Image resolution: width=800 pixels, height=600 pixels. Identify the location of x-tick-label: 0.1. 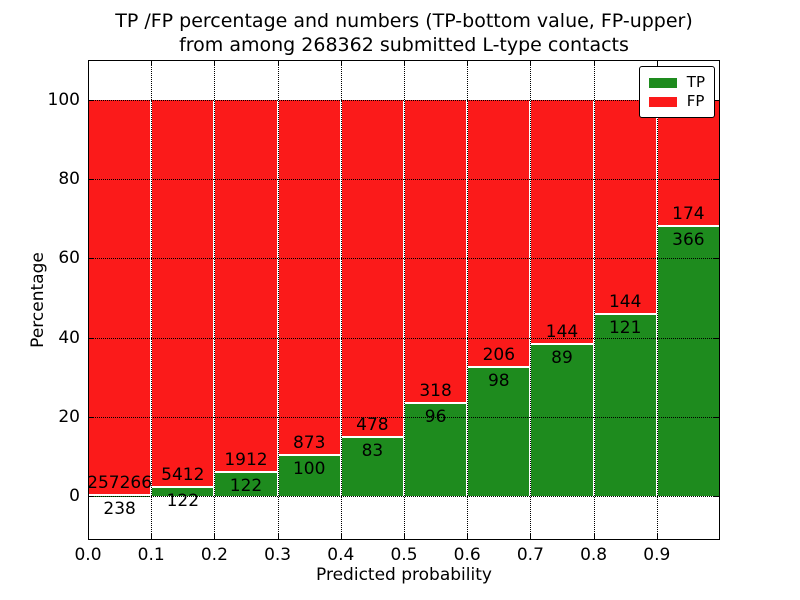
(151, 555).